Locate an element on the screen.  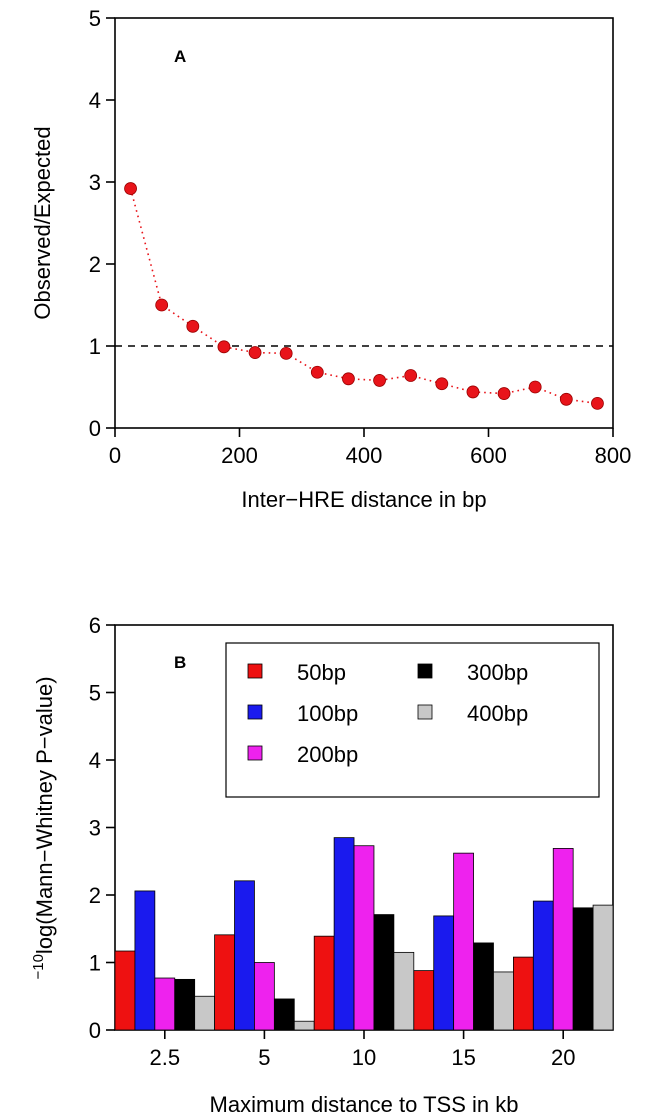
legend-label: 100bp is located at coordinates (327, 713).